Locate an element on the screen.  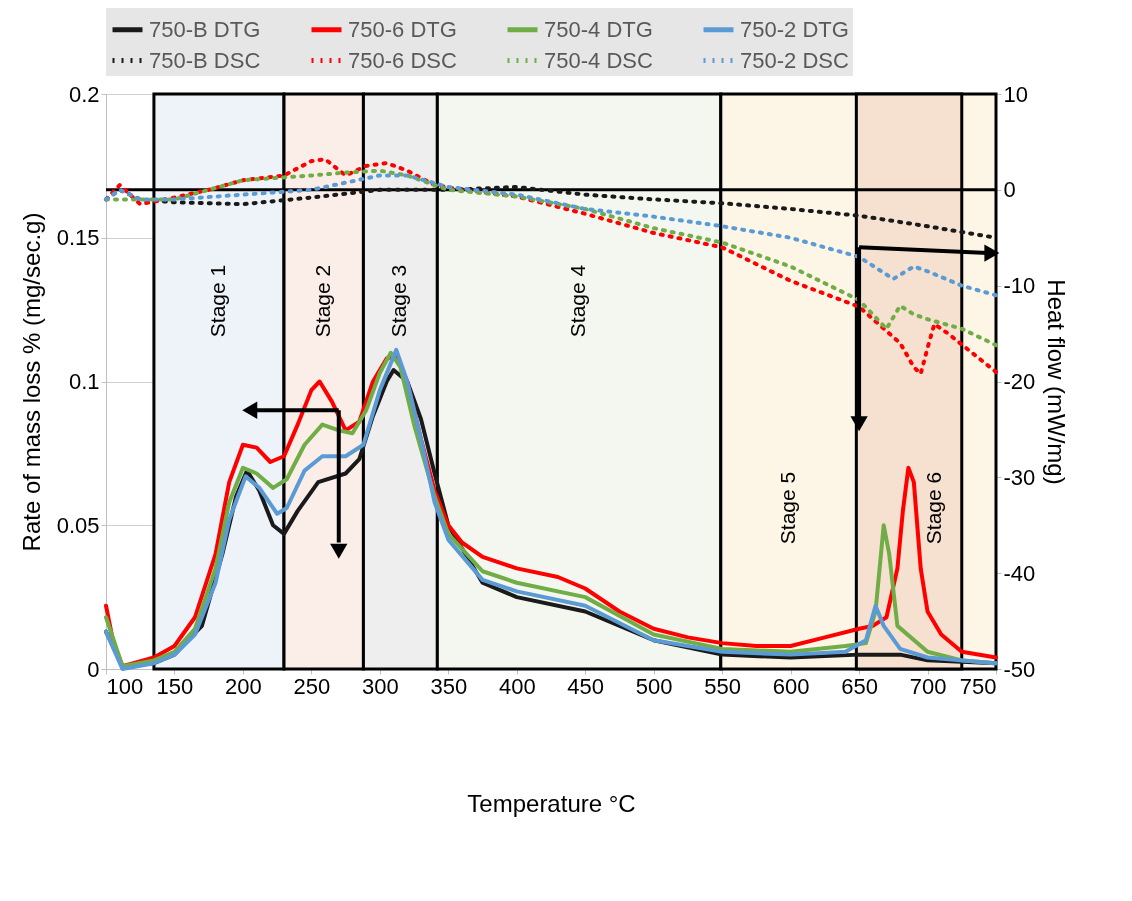
legend-label: 750-2 DTG is located at coordinates (794, 29).